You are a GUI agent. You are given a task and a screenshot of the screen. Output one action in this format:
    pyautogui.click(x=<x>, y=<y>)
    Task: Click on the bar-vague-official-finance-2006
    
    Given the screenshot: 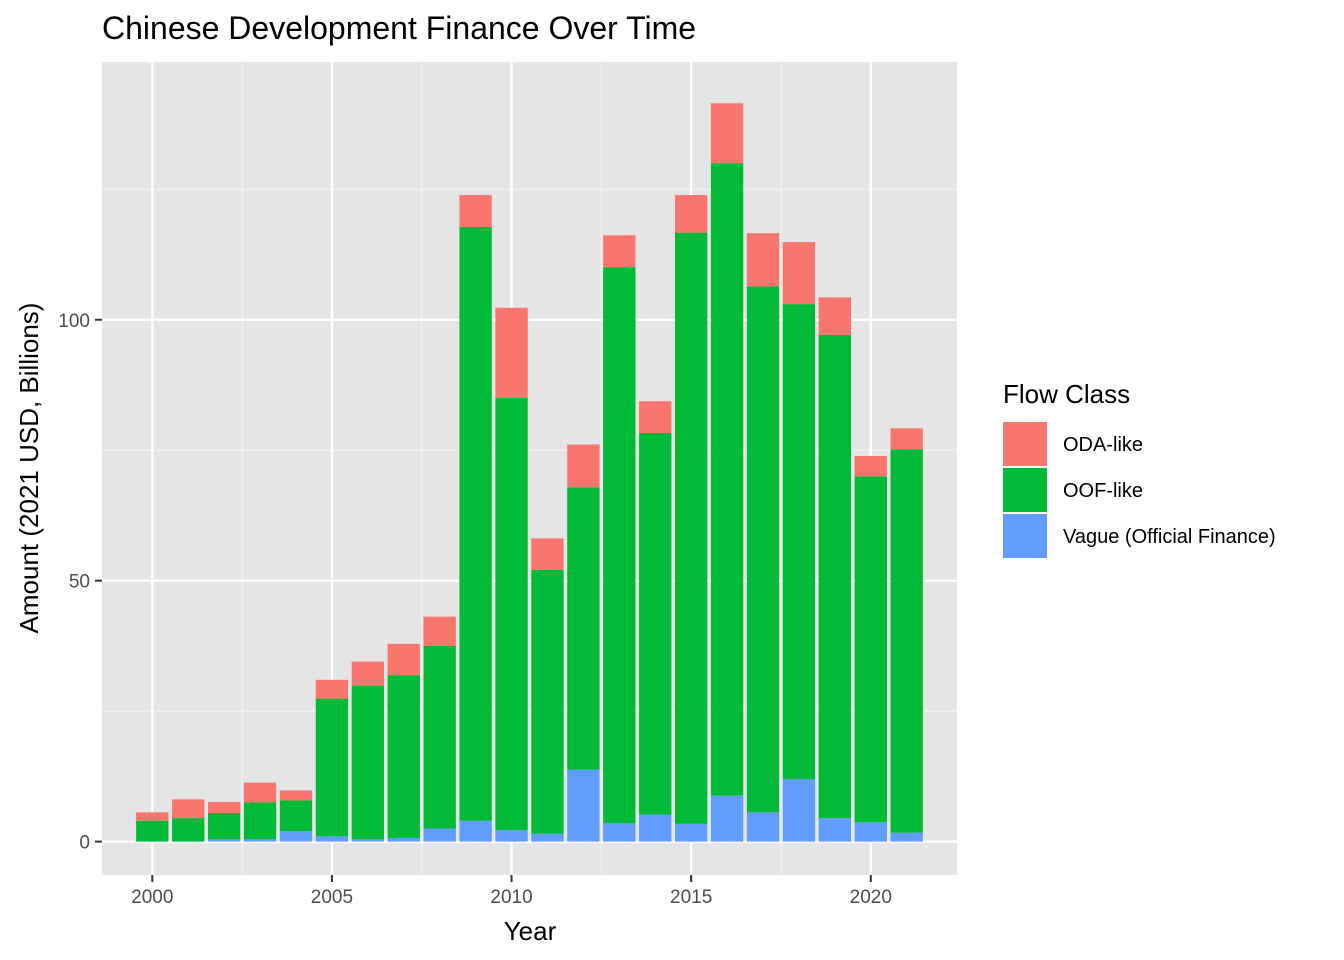 What is the action you would take?
    pyautogui.click(x=368, y=840)
    